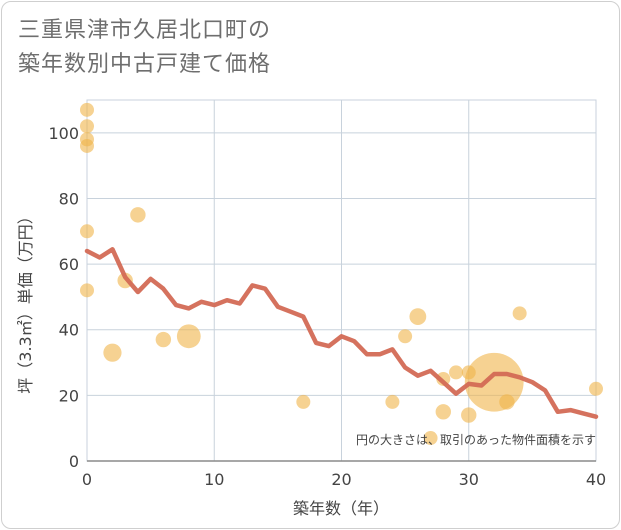 Image resolution: width=621 pixels, height=530 pixels. I want to click on chart-title-line-1: 三重県津市久居北口町の, so click(145, 30).